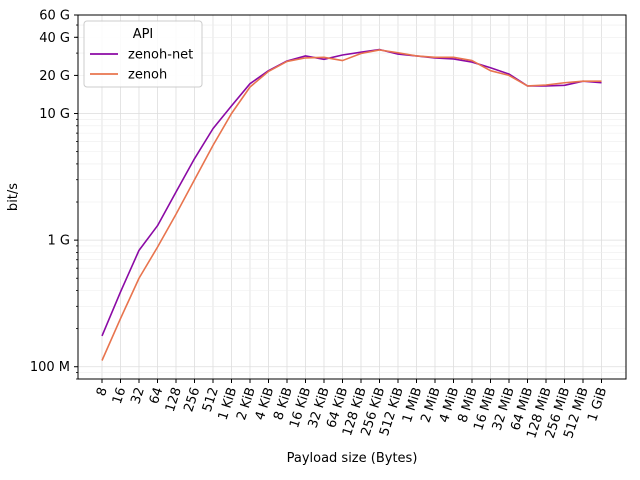  I want to click on legend-title: API, so click(143, 34).